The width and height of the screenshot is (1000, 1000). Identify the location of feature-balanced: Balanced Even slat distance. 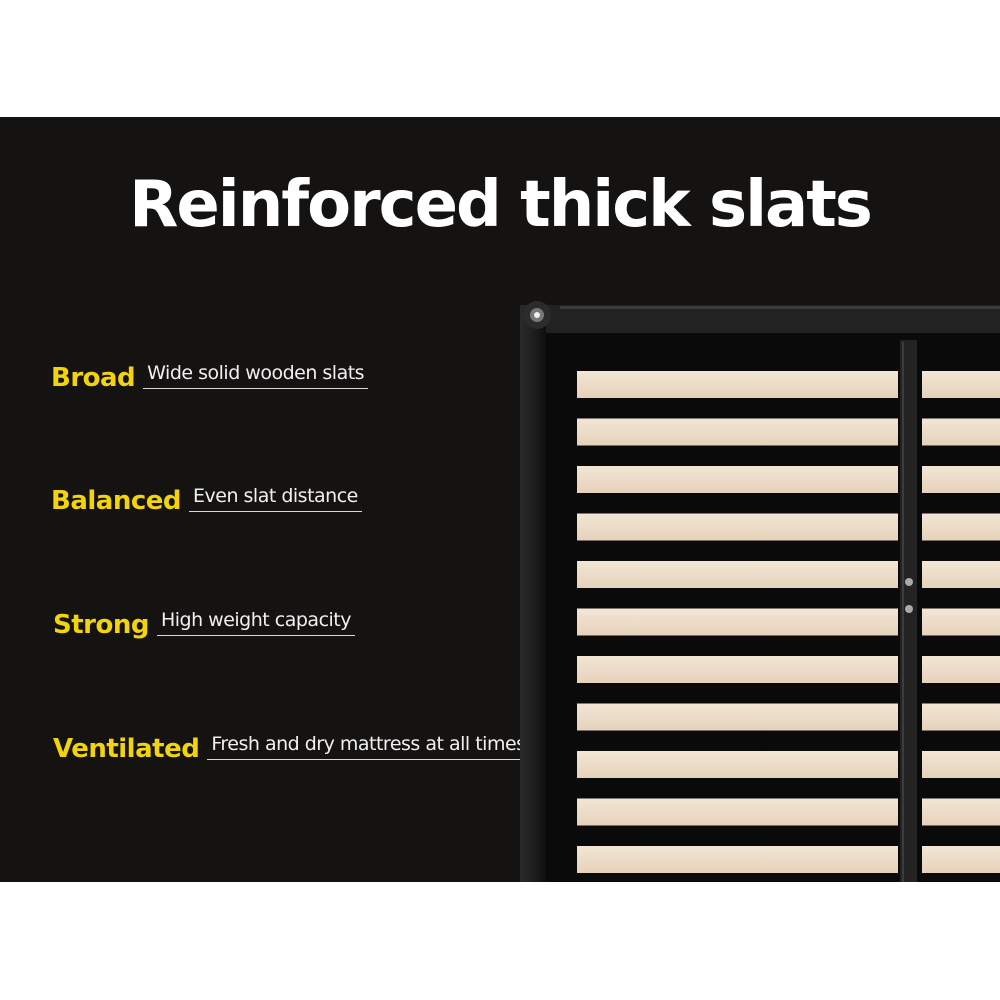
(206, 500).